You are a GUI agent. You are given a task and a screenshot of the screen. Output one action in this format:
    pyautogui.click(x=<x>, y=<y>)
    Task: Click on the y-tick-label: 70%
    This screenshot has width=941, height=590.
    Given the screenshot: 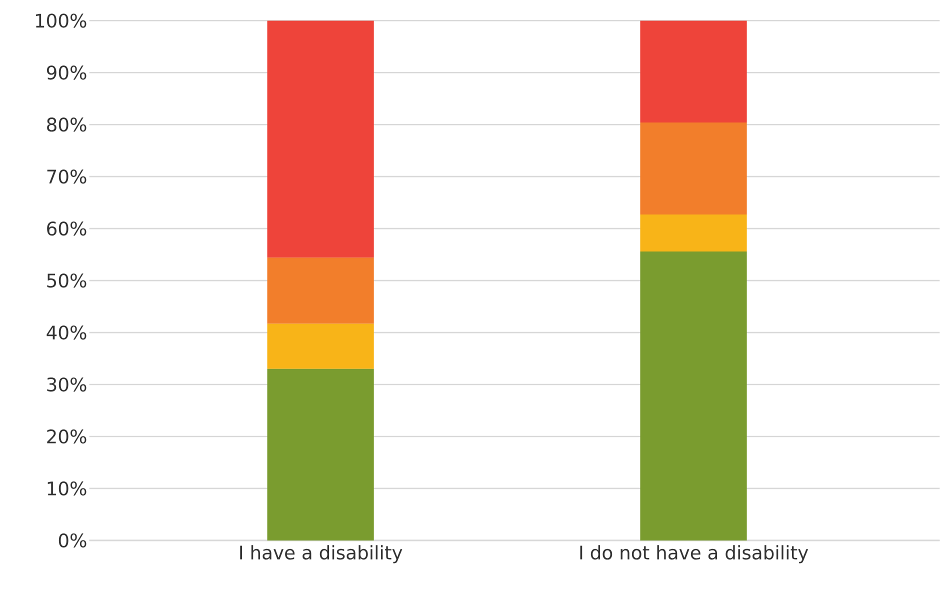 What is the action you would take?
    pyautogui.click(x=66, y=176)
    